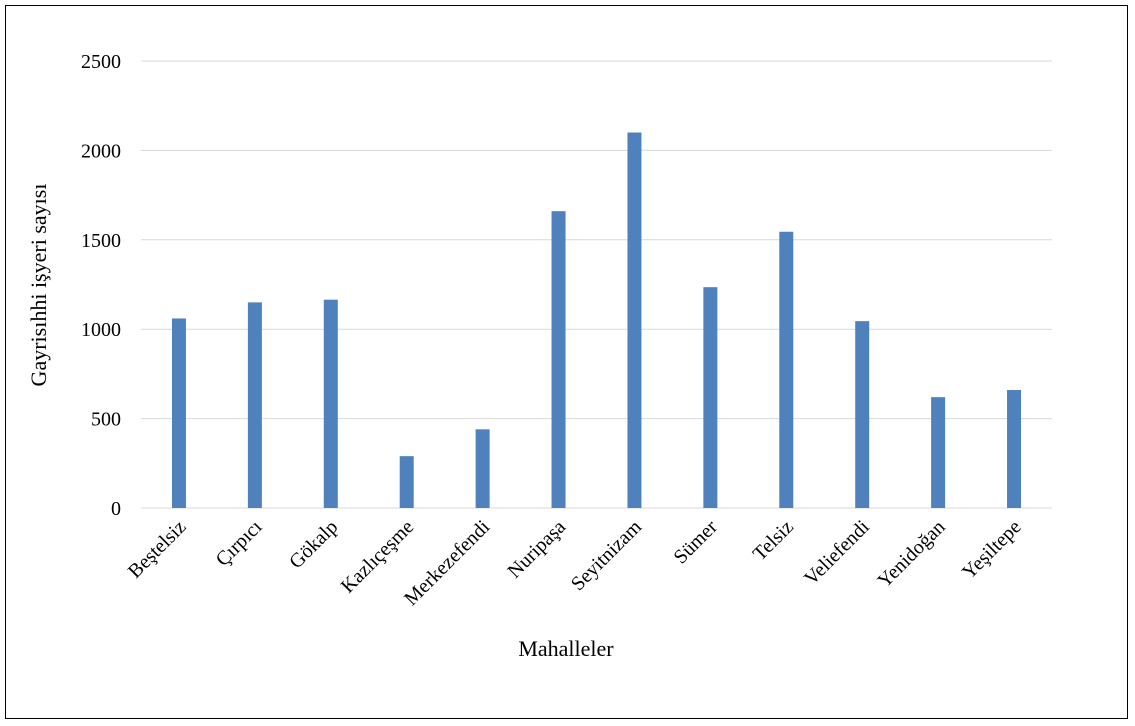  I want to click on x-axis-title: Mahalleler, so click(566, 648).